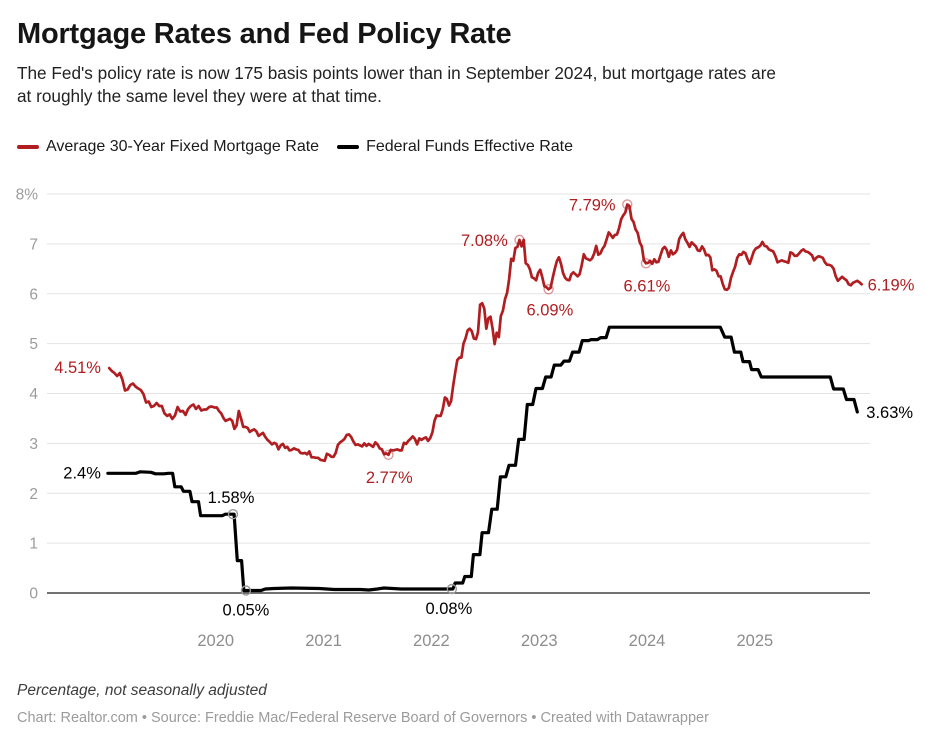 This screenshot has width=925, height=744. What do you see at coordinates (82, 473) in the screenshot?
I see `value-annotation: 2.4%` at bounding box center [82, 473].